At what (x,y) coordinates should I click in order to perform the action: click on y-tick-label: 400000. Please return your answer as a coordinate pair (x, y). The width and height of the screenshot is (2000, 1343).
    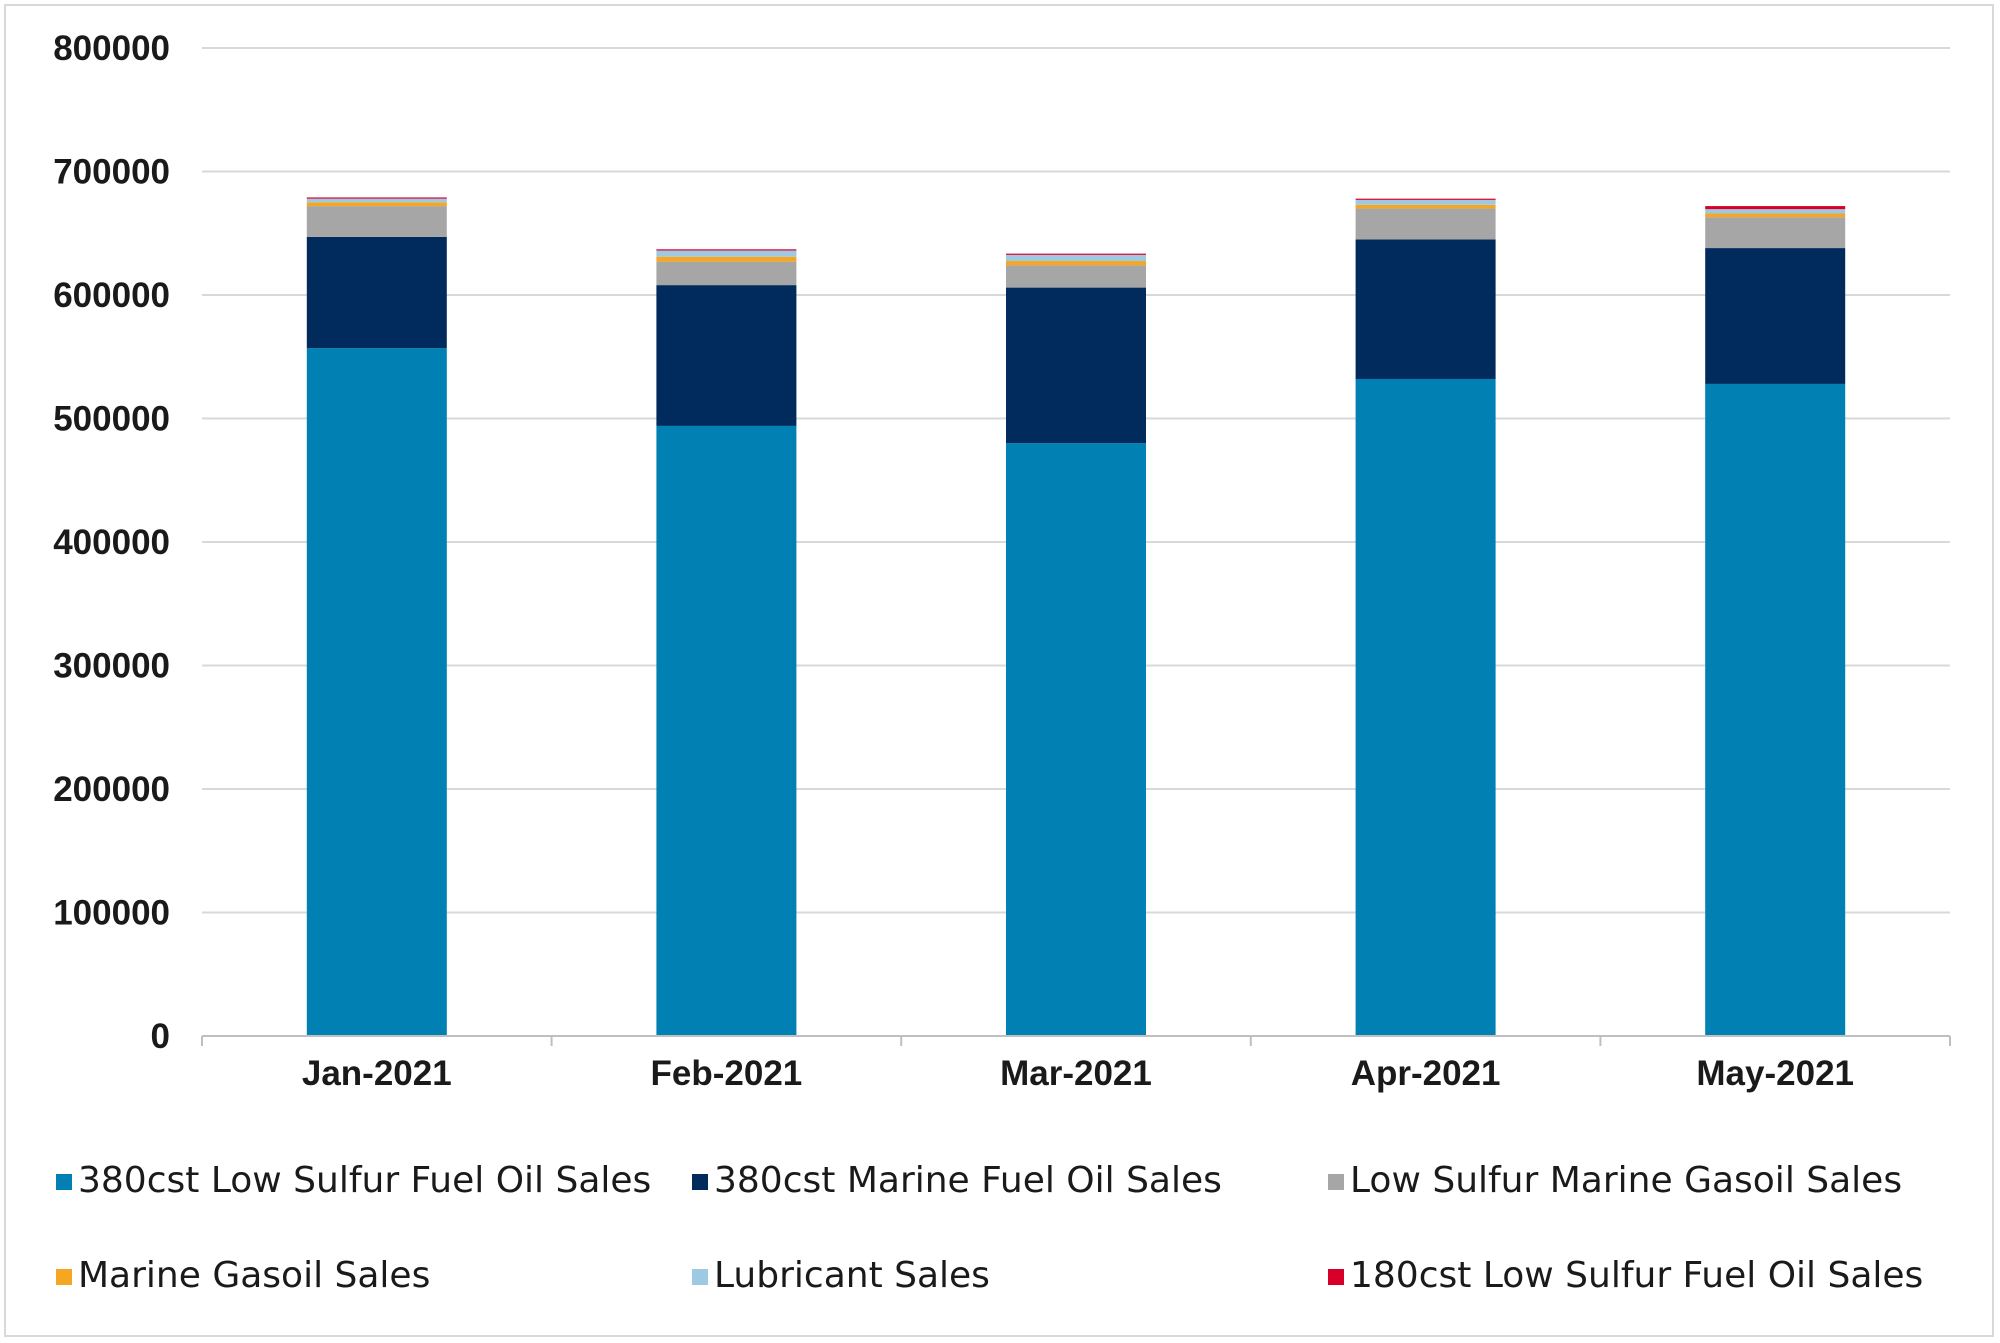
    Looking at the image, I should click on (111, 542).